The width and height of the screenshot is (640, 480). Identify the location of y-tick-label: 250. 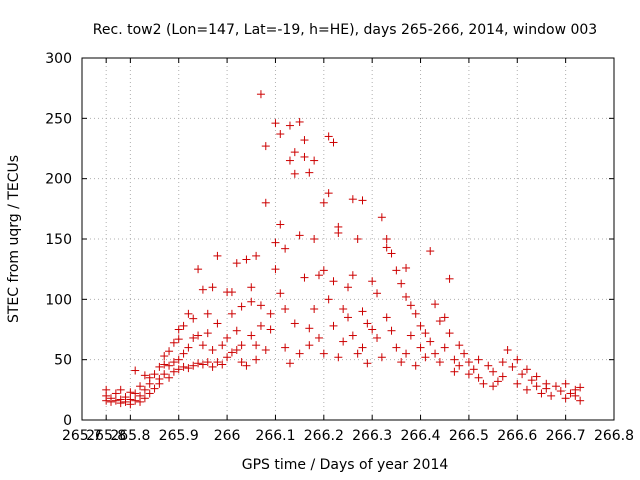
(58, 119).